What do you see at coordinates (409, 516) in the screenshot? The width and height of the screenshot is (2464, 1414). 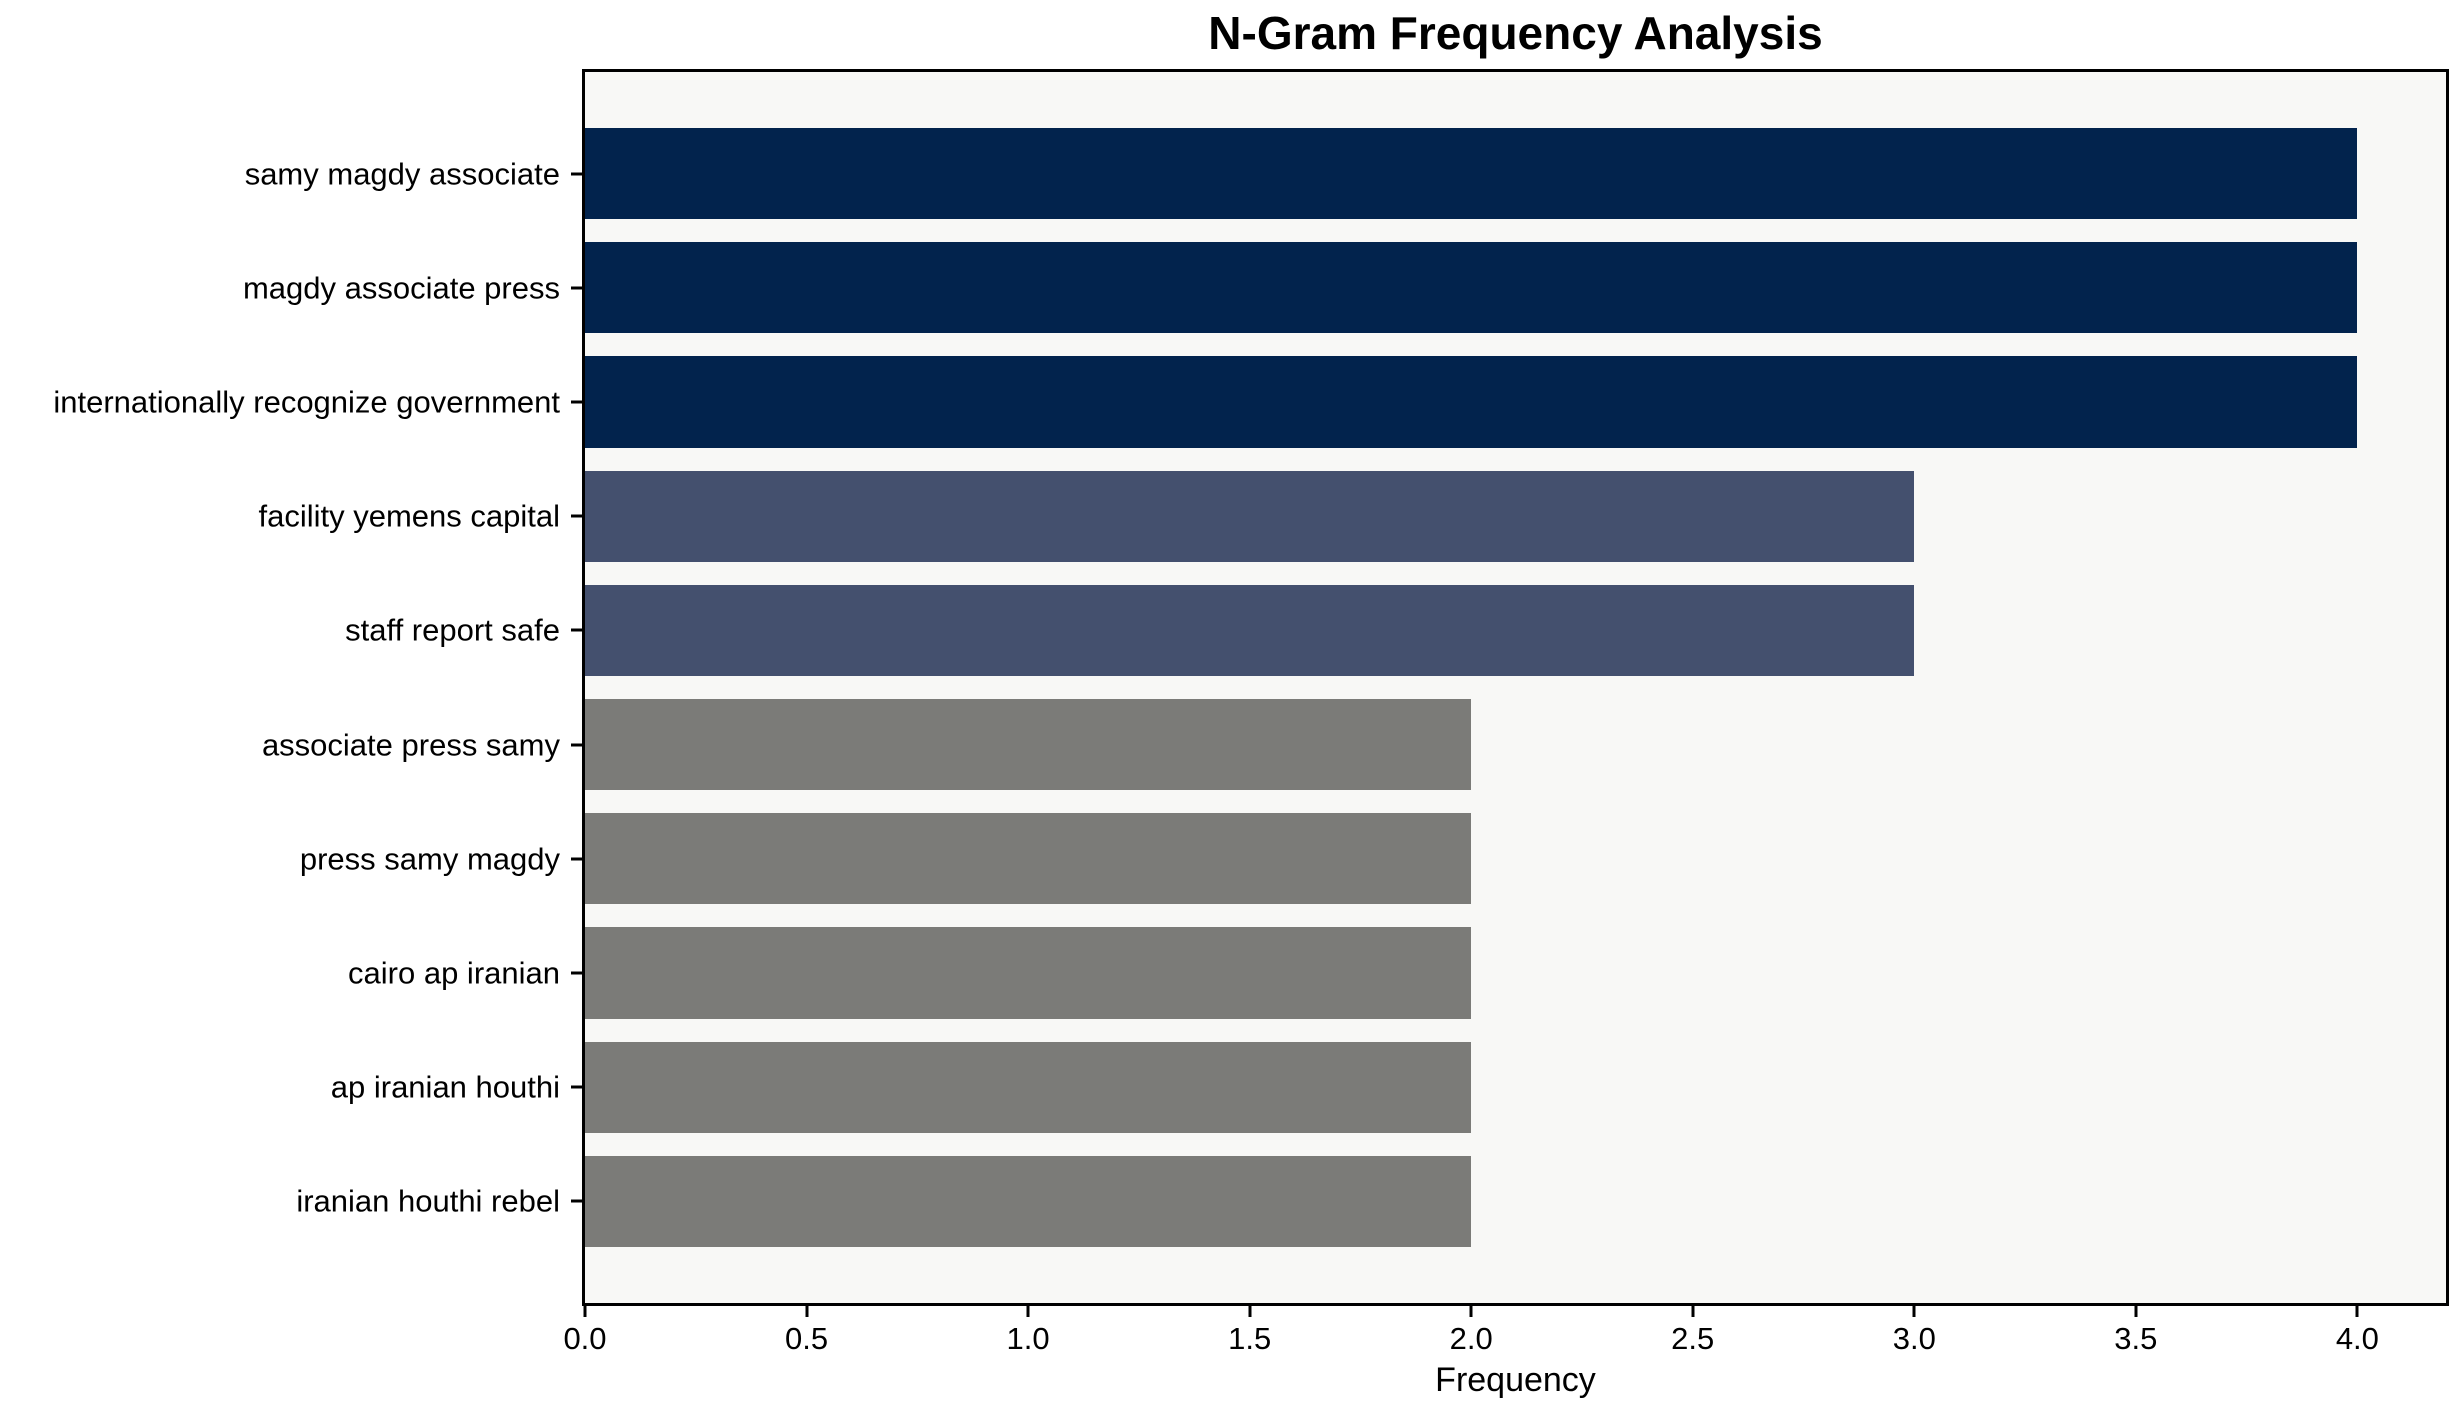 I see `y-tick-label: facility yemens capital` at bounding box center [409, 516].